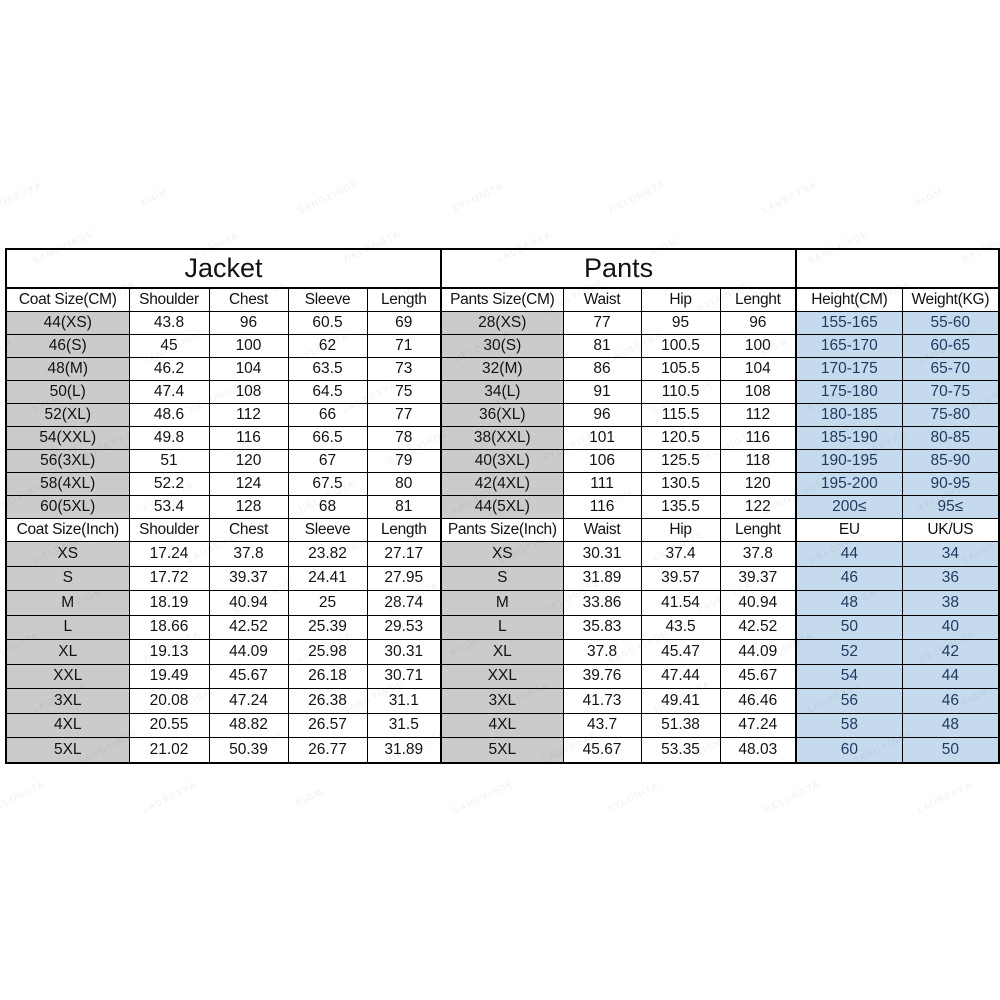 Image resolution: width=1000 pixels, height=1000 pixels. I want to click on value-cell: 128, so click(248, 507).